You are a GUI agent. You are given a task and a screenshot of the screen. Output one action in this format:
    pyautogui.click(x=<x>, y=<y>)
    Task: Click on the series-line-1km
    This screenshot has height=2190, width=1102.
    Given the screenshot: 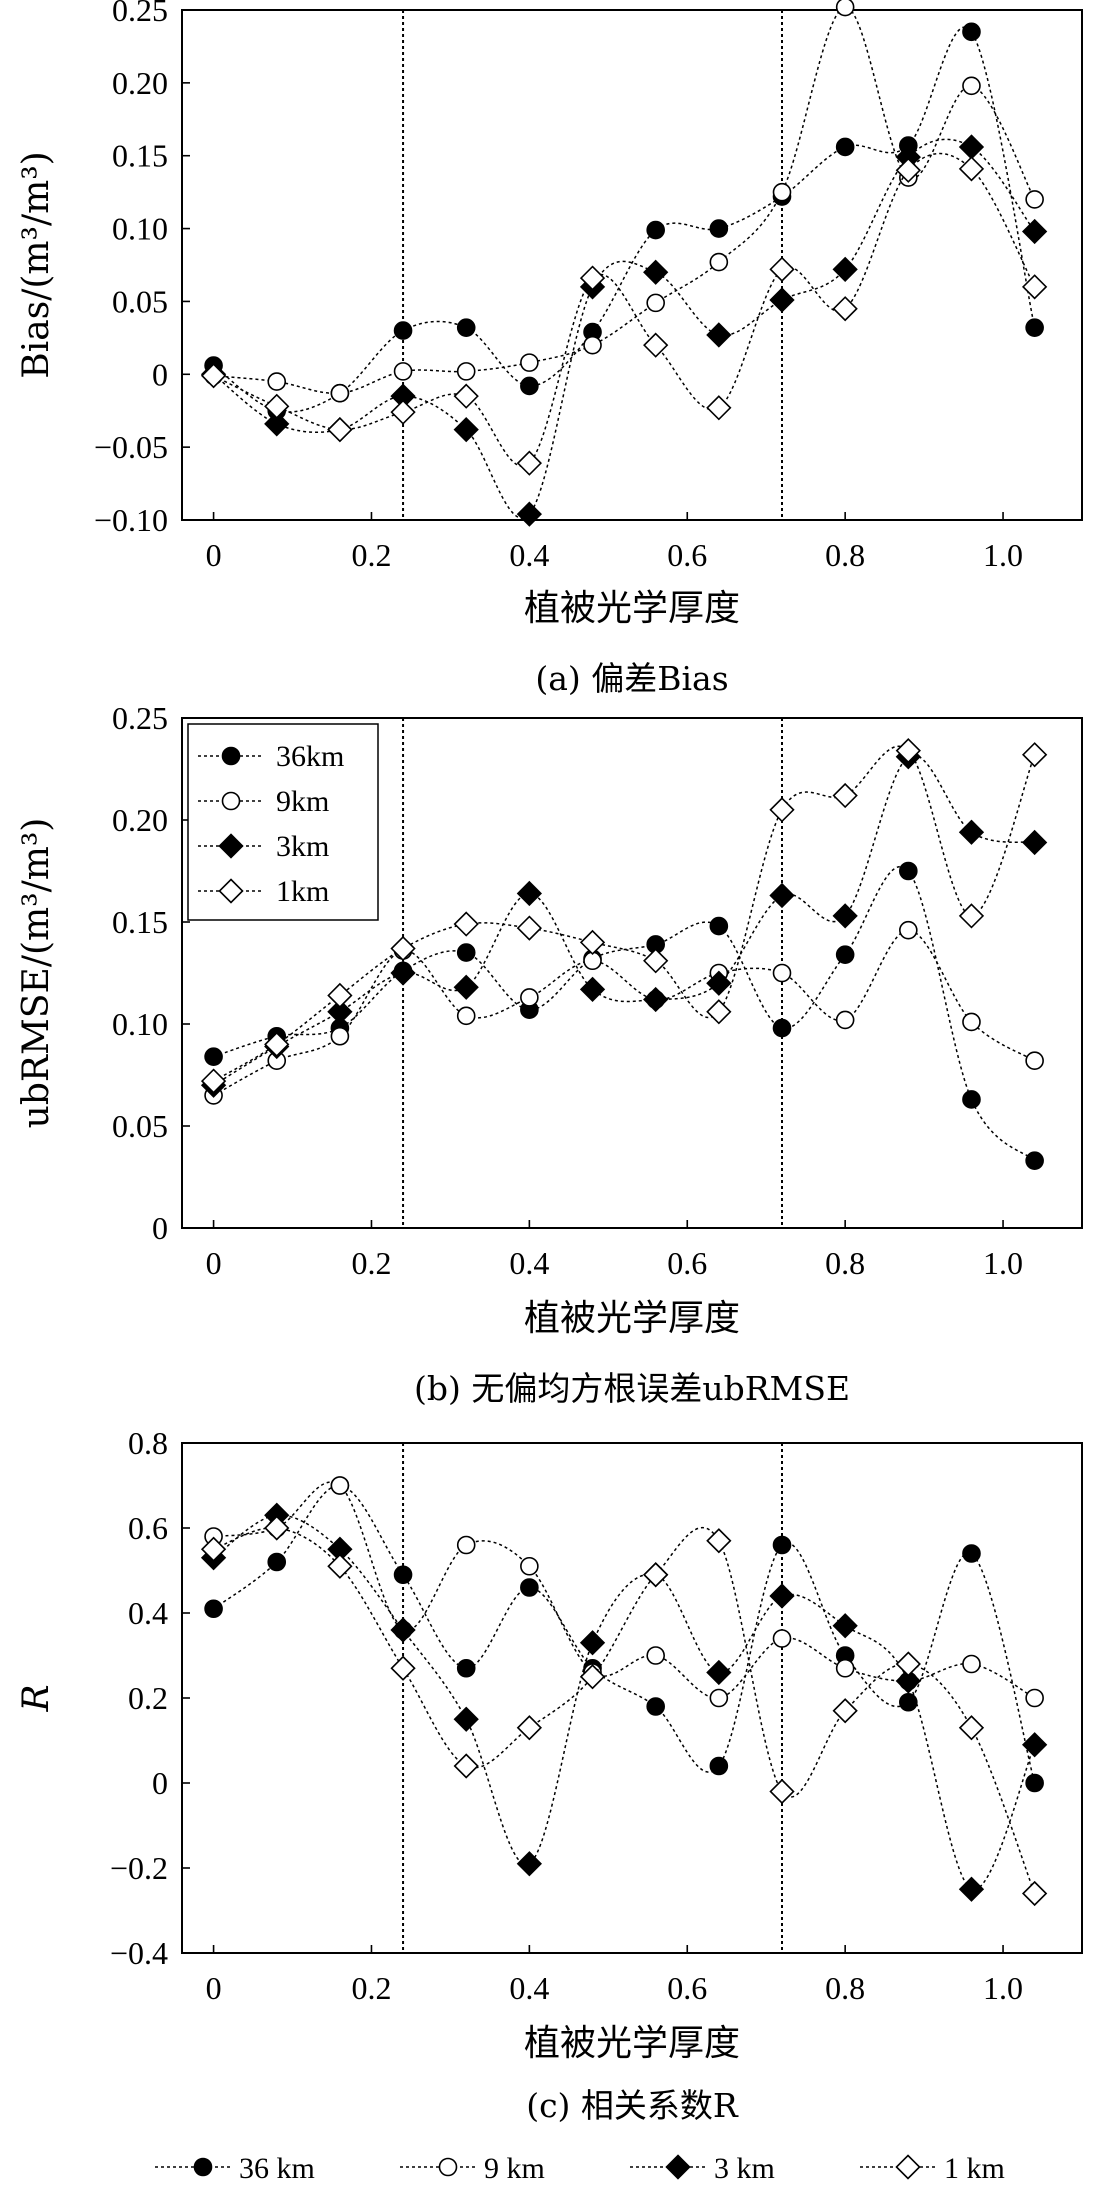 What is the action you would take?
    pyautogui.click(x=624, y=913)
    